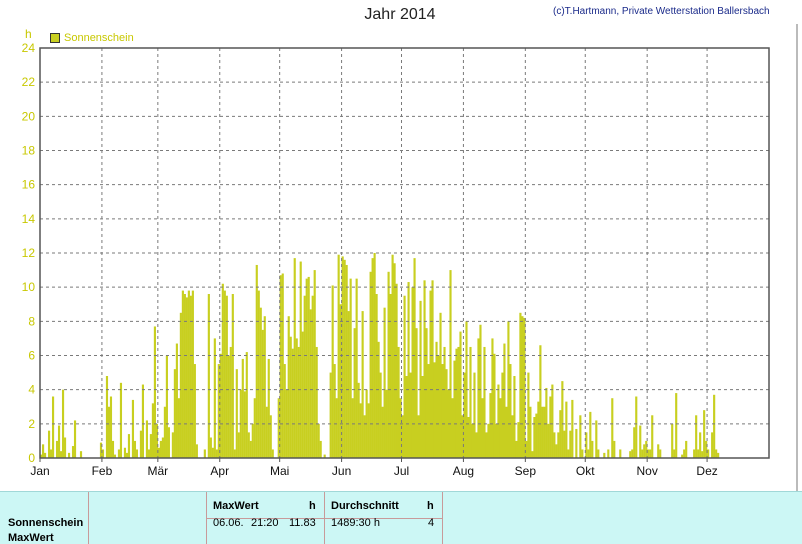 This screenshot has height=544, width=802. What do you see at coordinates (430, 506) in the screenshot?
I see `avg-unit: h` at bounding box center [430, 506].